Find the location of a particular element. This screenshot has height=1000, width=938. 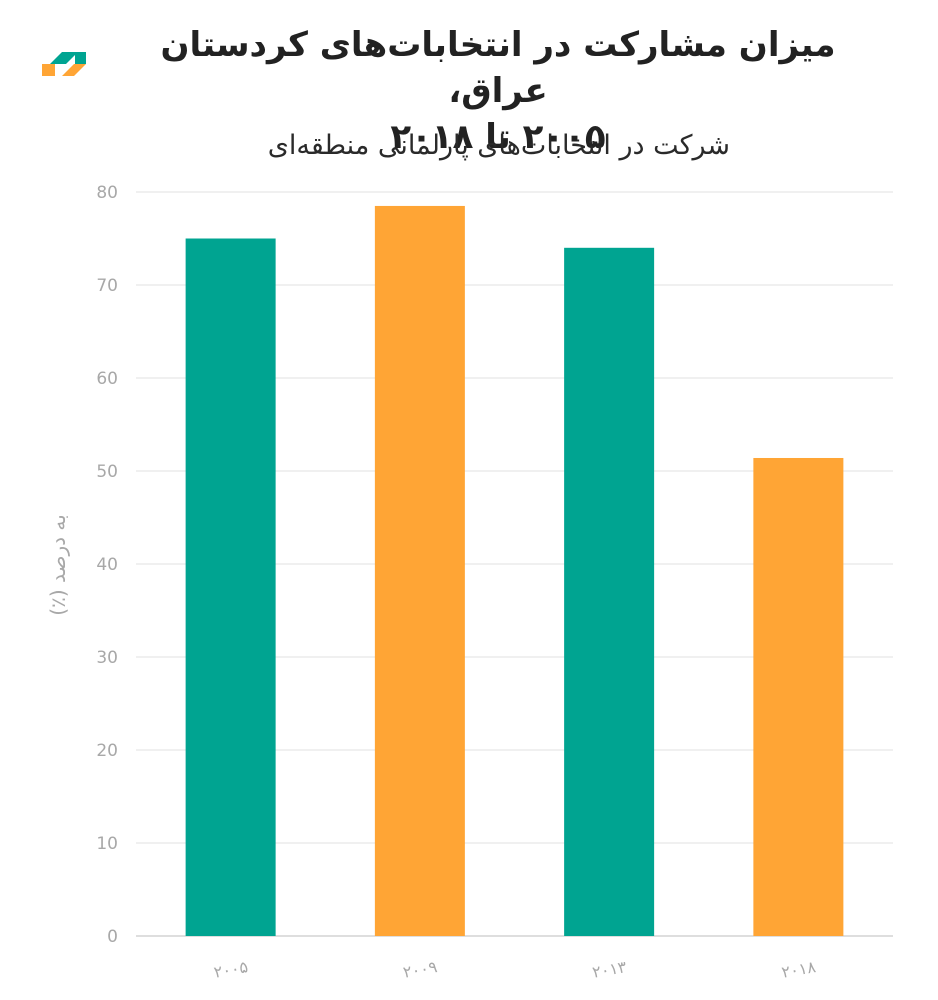

y-tick-label: 20 is located at coordinates (107, 751).